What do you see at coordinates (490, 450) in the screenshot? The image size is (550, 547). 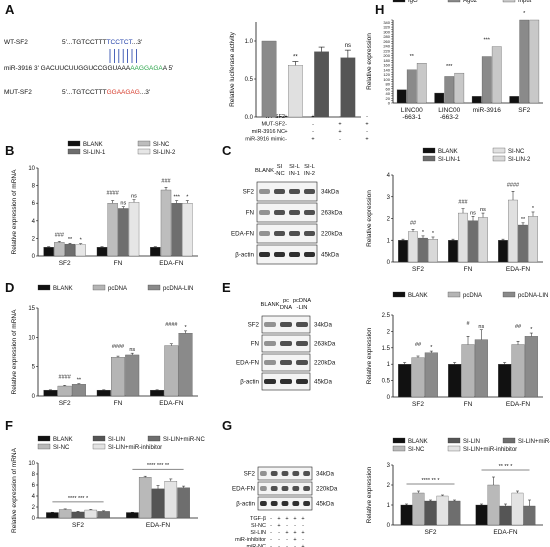 I see `legend-label: SI-LIN+miR-inhibitor` at bounding box center [490, 450].